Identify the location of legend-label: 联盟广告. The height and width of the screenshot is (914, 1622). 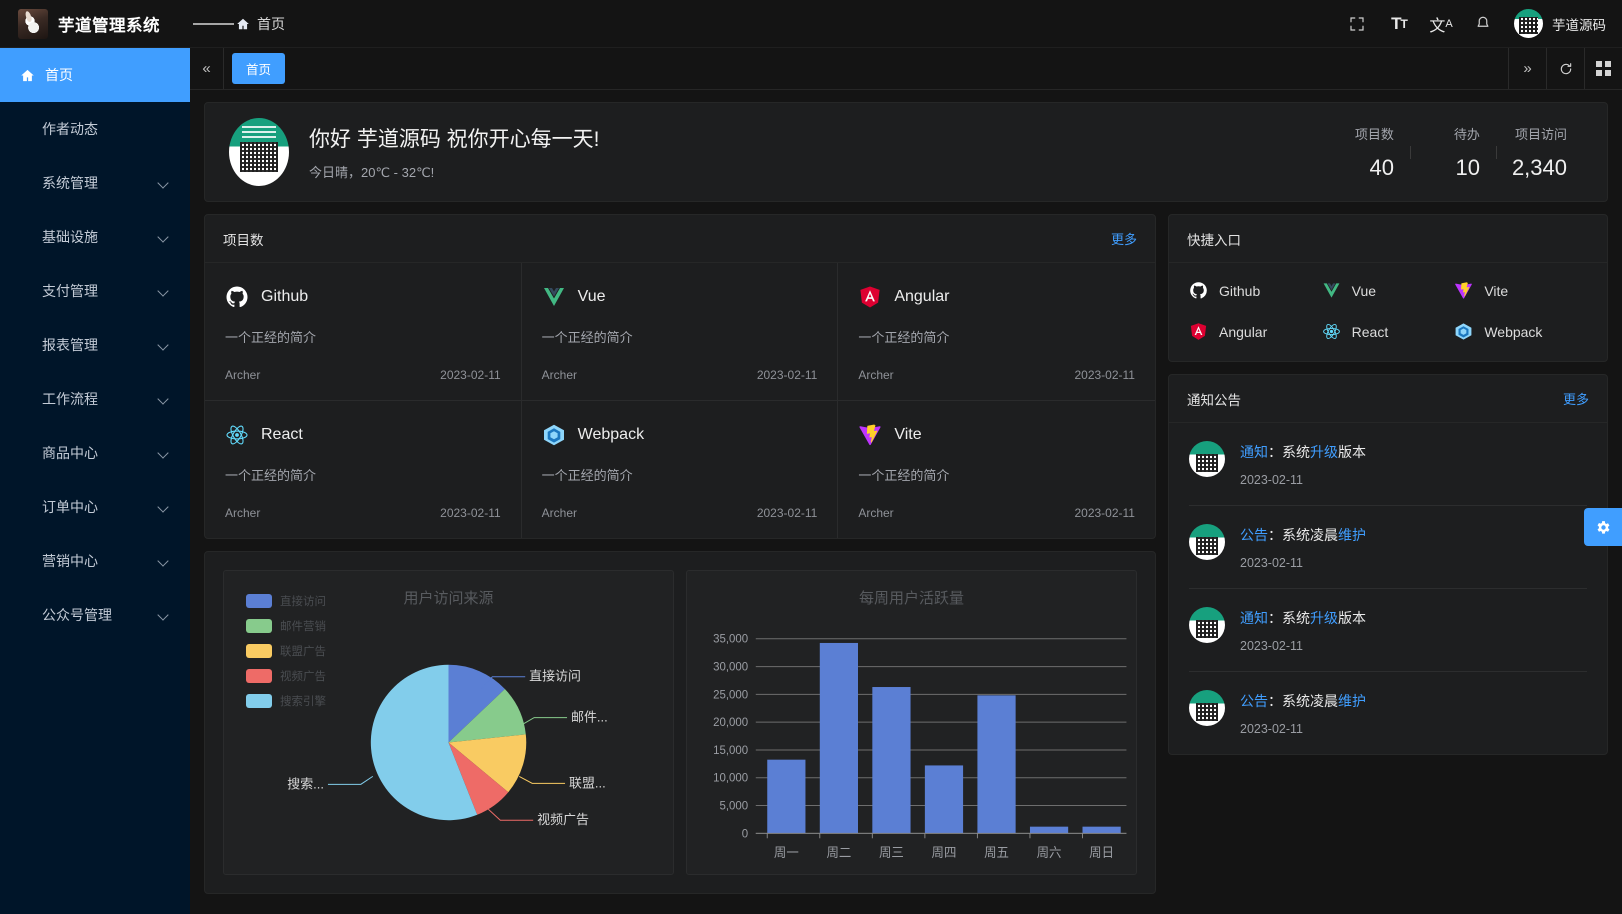
(303, 652).